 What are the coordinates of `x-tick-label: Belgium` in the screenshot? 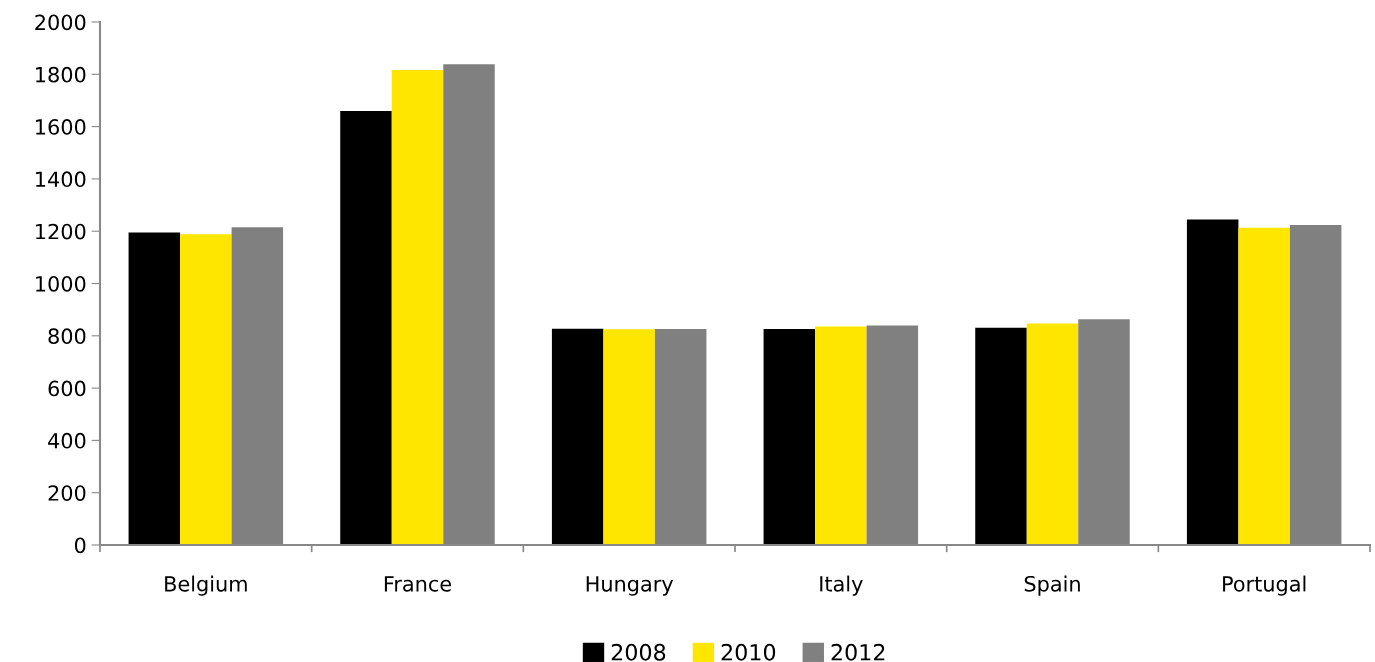 It's located at (206, 585).